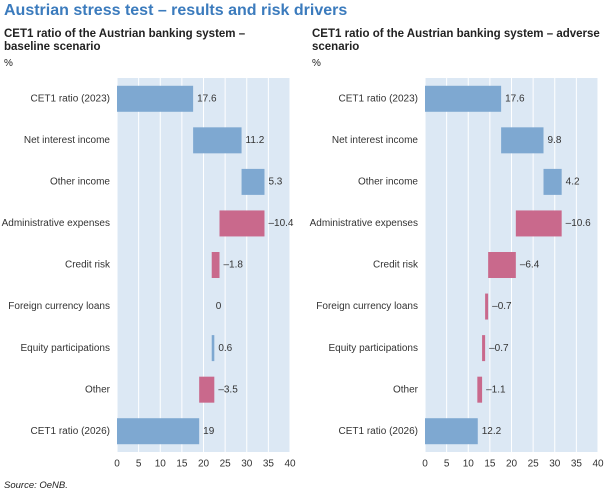 Image resolution: width=605 pixels, height=497 pixels. Describe the element at coordinates (228, 389) in the screenshot. I see `value-label: –3.5` at that location.